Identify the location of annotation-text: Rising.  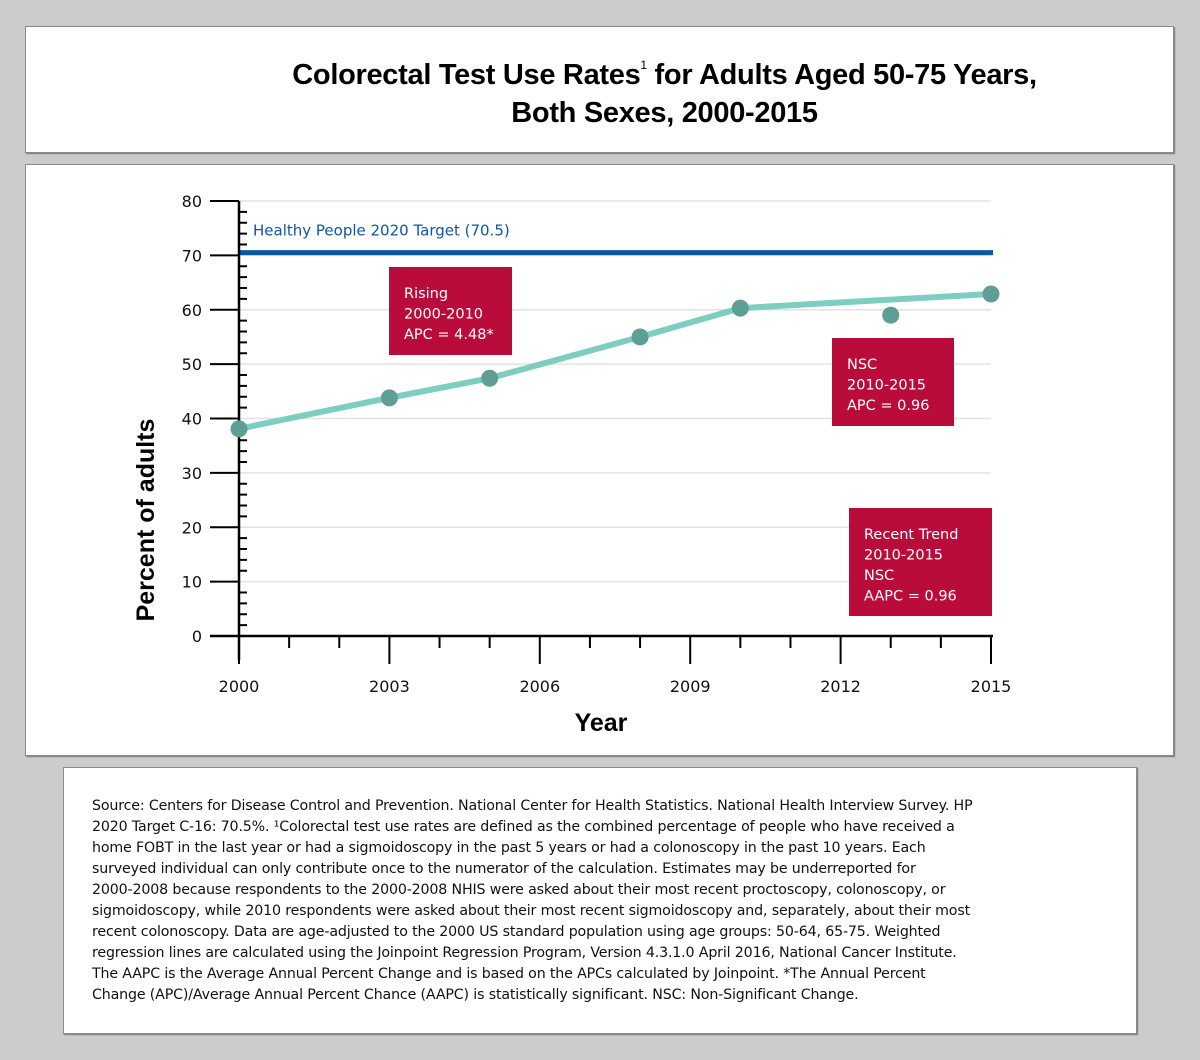
(426, 294).